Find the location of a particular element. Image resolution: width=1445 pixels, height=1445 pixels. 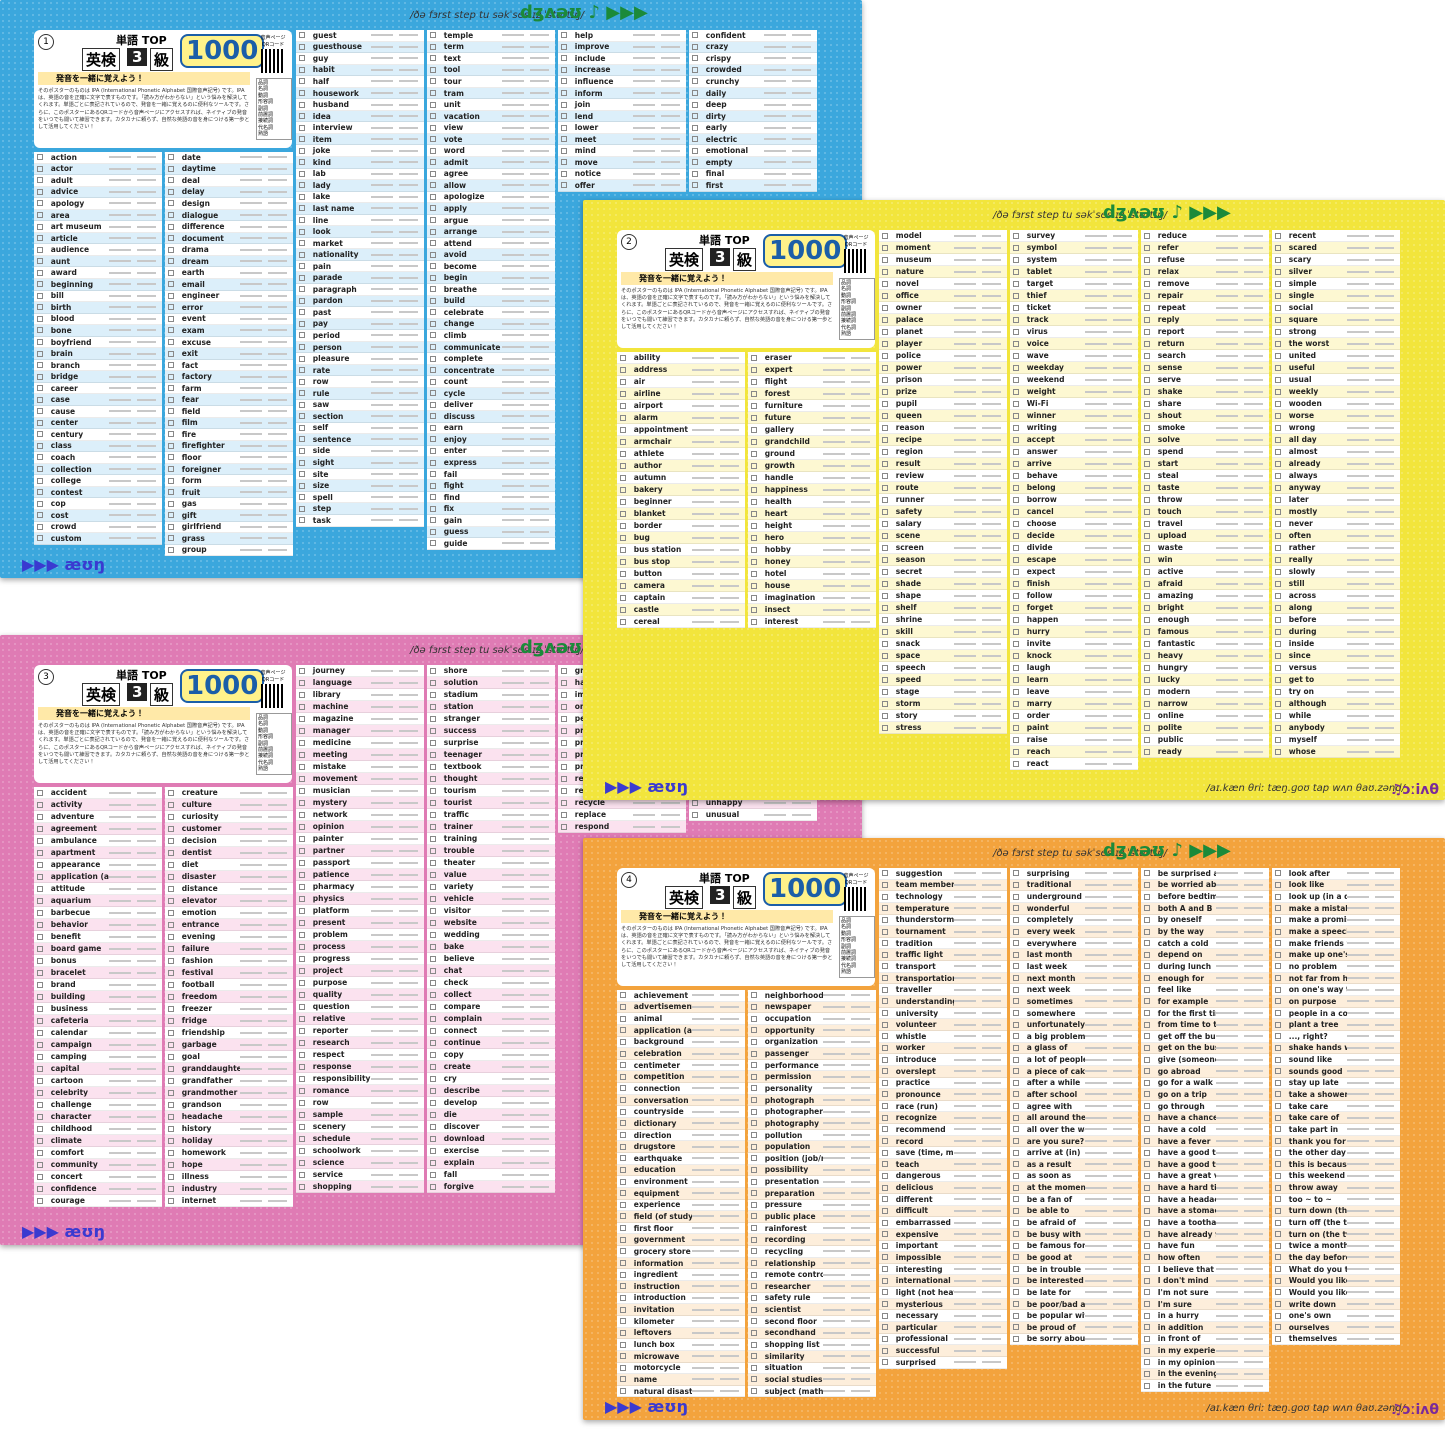

word-row: forest is located at coordinates (812, 394).